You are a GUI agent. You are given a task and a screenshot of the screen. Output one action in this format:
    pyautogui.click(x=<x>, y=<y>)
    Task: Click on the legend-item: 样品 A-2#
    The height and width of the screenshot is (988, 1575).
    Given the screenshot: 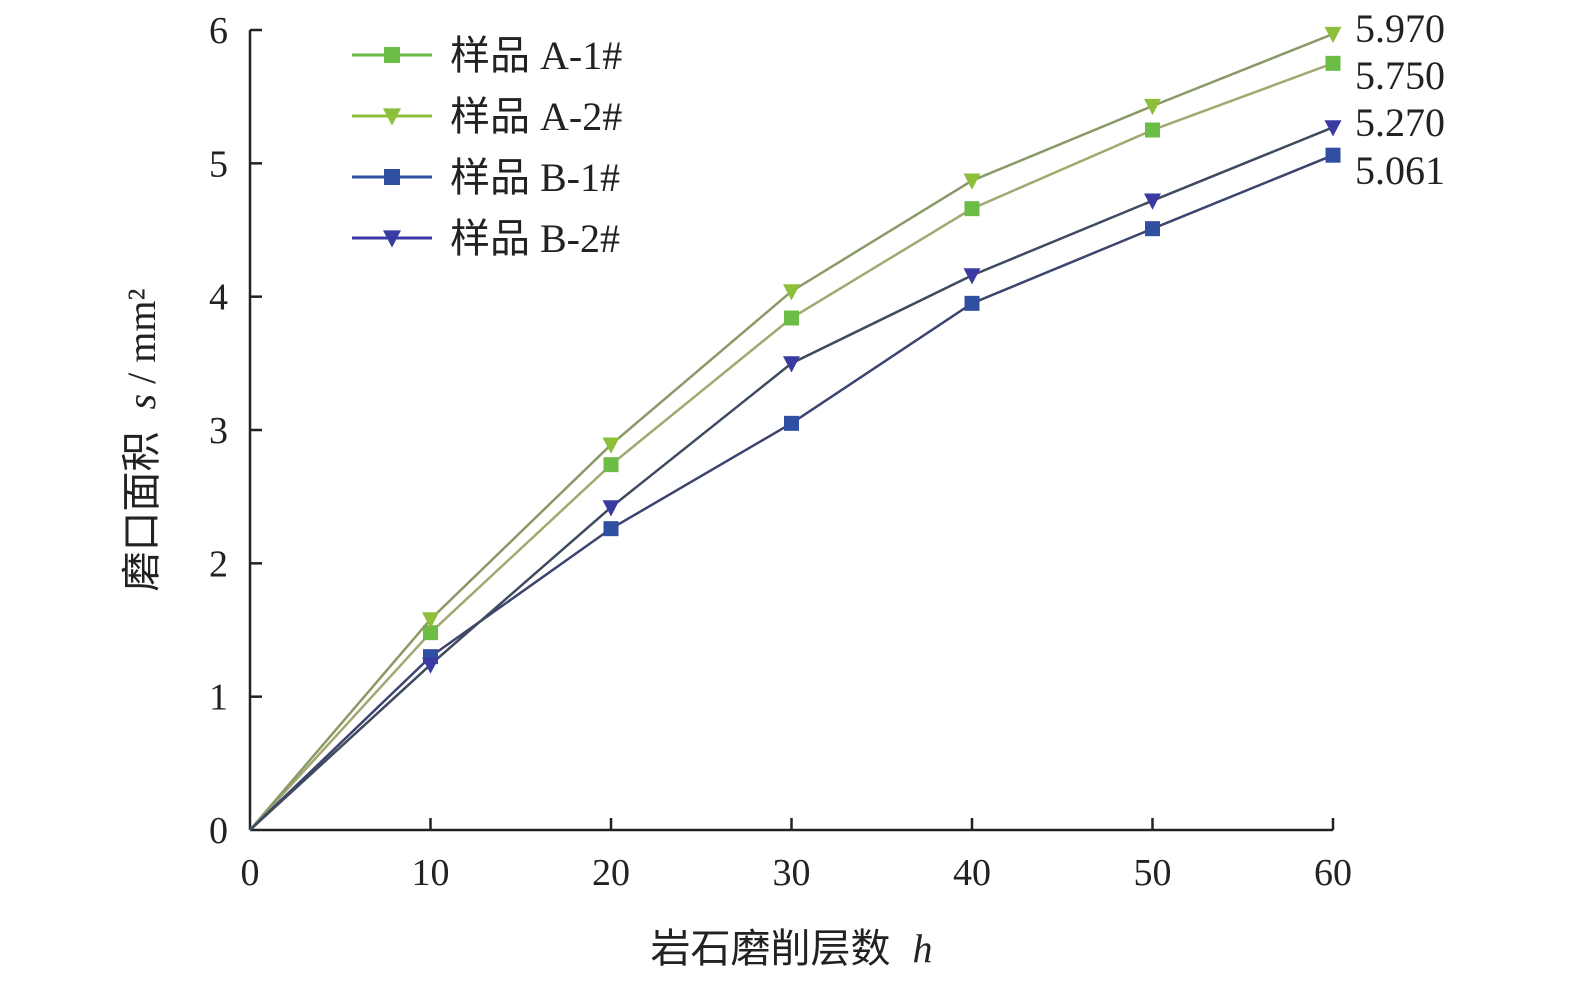 What is the action you would take?
    pyautogui.click(x=487, y=116)
    